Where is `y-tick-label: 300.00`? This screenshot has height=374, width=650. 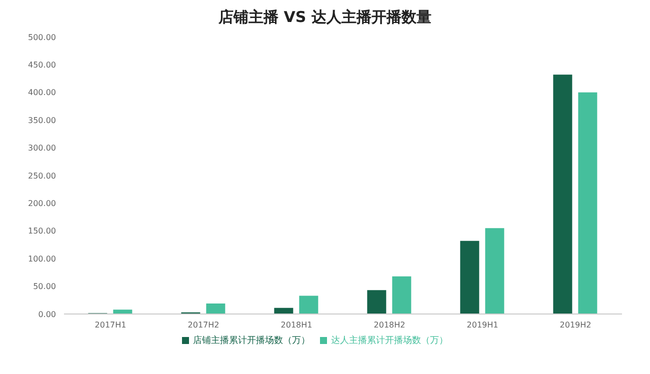
y-tick-label: 300.00 is located at coordinates (42, 148).